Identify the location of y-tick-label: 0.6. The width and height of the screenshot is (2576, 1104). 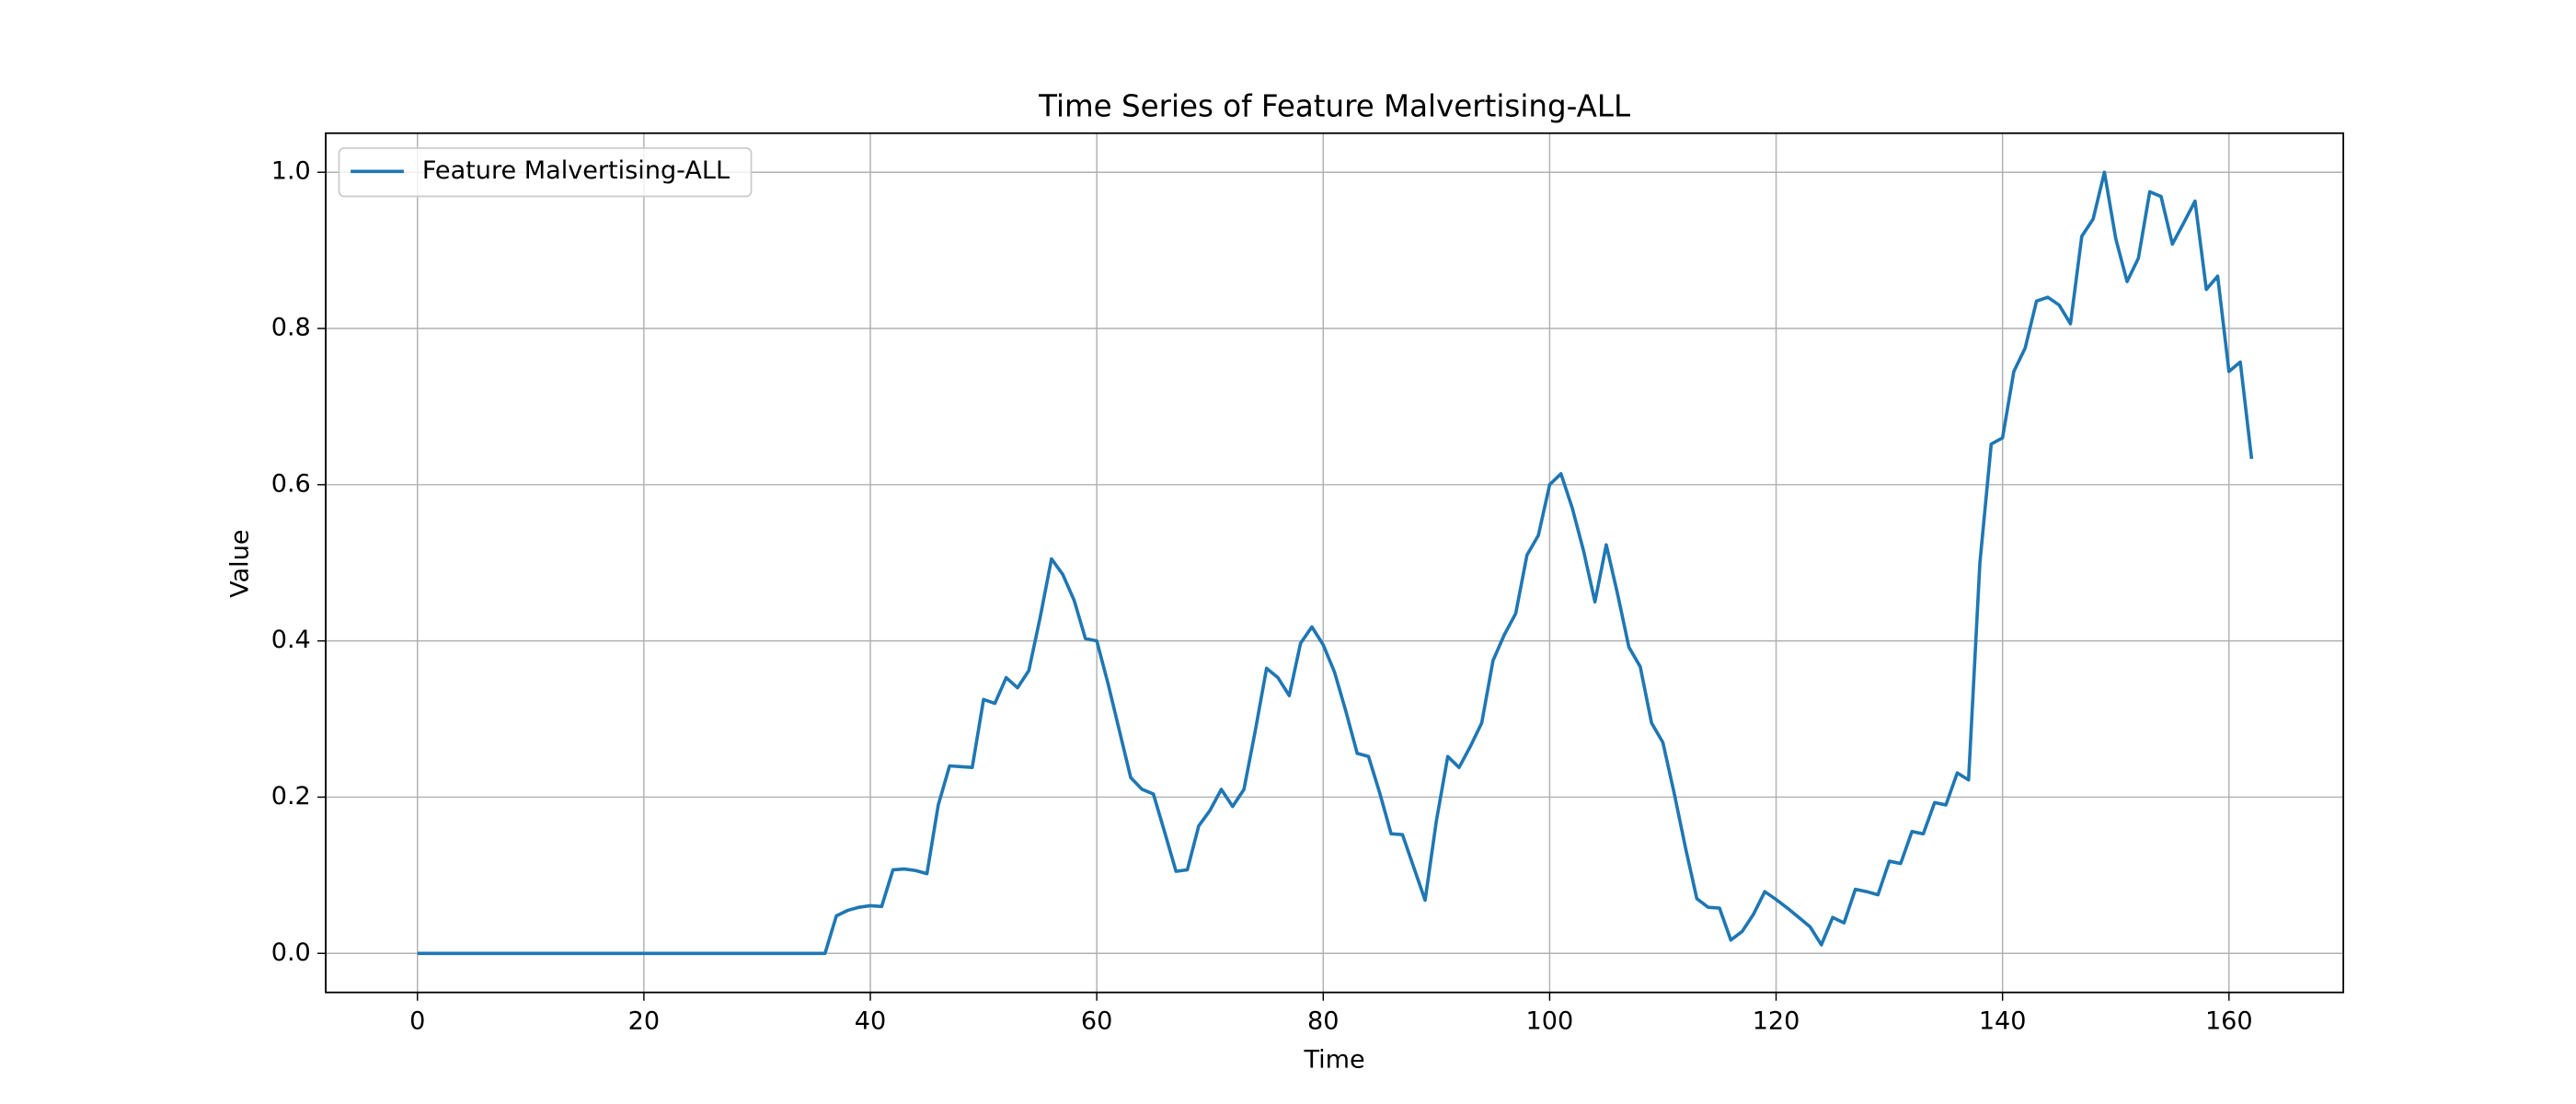
(291, 483).